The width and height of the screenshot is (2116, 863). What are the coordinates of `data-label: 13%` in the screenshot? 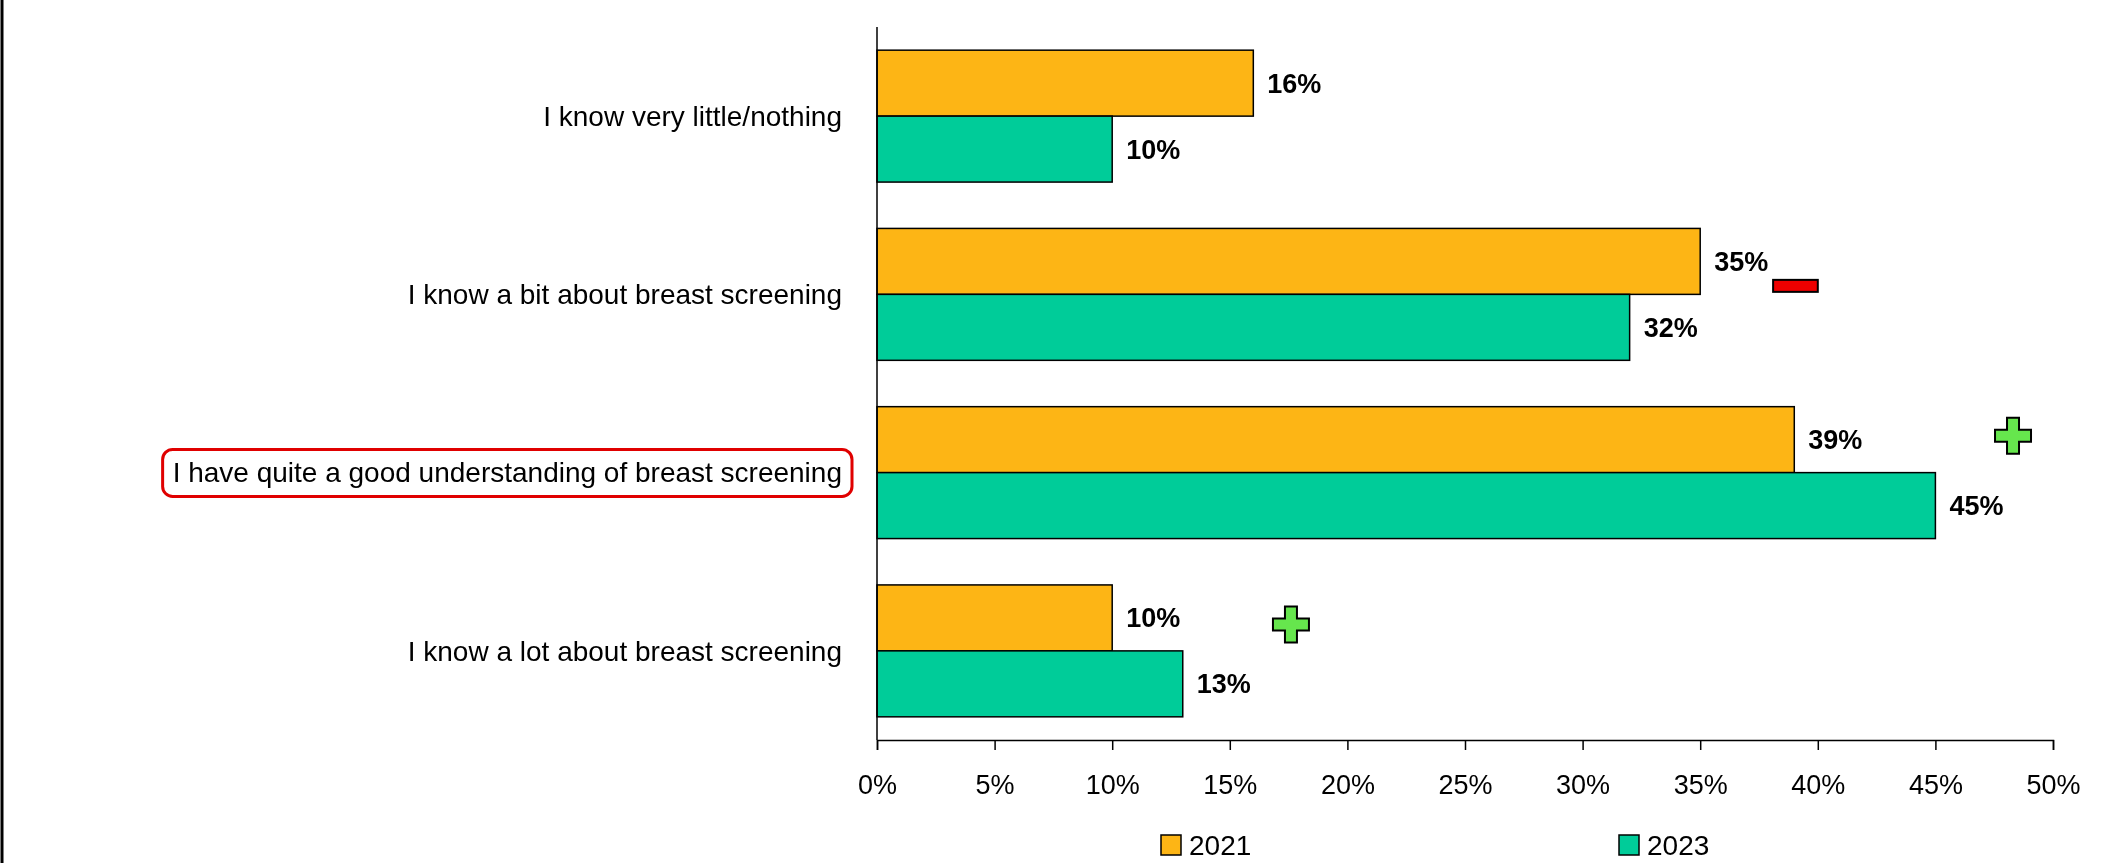 It's located at (1223, 684).